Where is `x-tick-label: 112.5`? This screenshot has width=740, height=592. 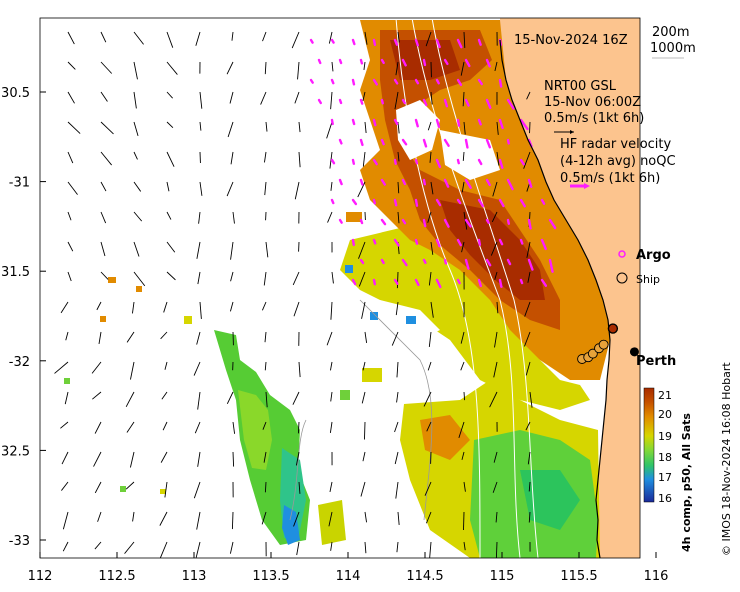 x-tick-label: 112.5 is located at coordinates (116, 576).